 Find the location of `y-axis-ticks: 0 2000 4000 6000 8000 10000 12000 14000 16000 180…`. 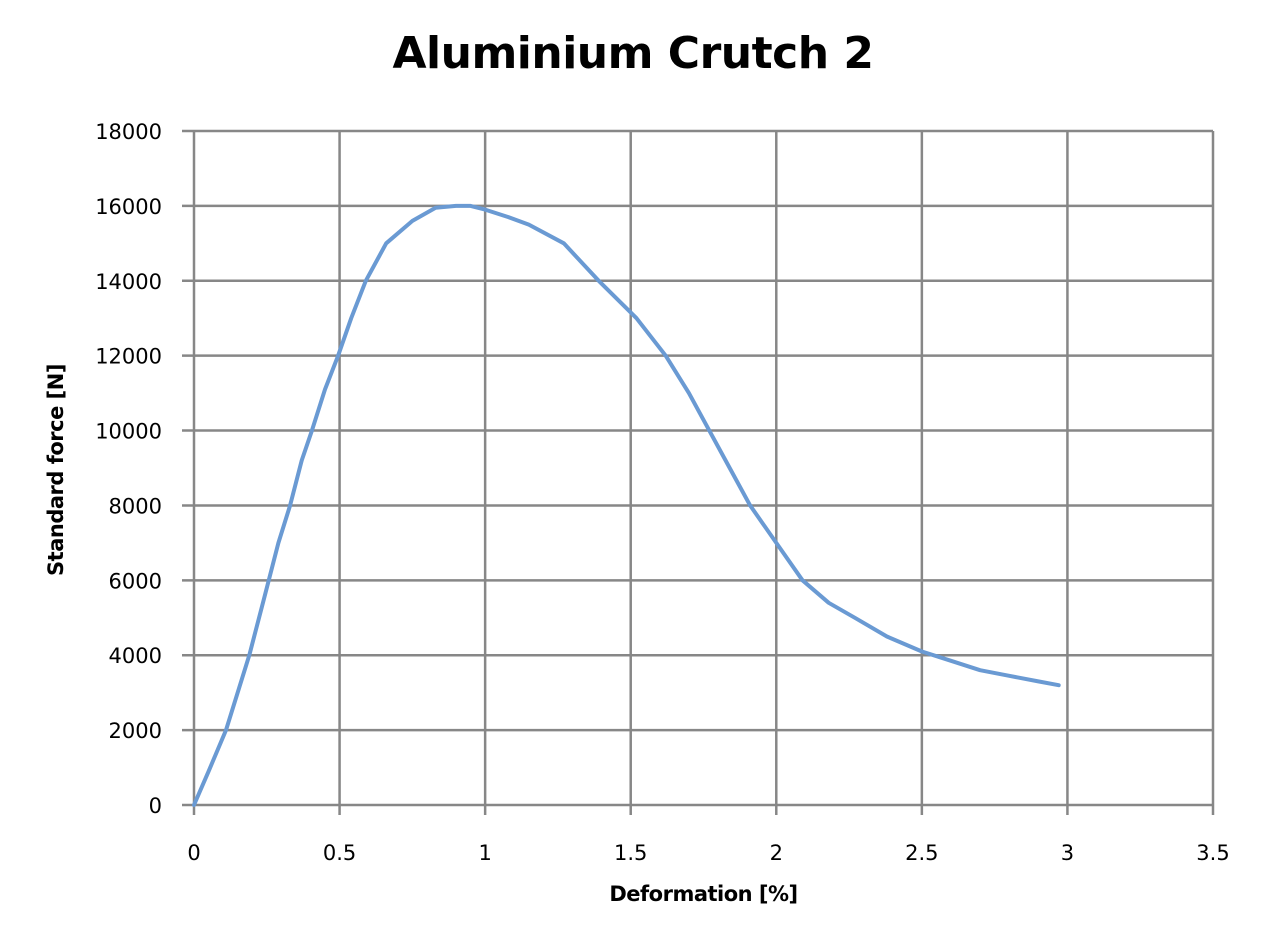

y-axis-ticks: 0 2000 4000 6000 8000 10000 12000 14000 16000 180… is located at coordinates (128, 469).